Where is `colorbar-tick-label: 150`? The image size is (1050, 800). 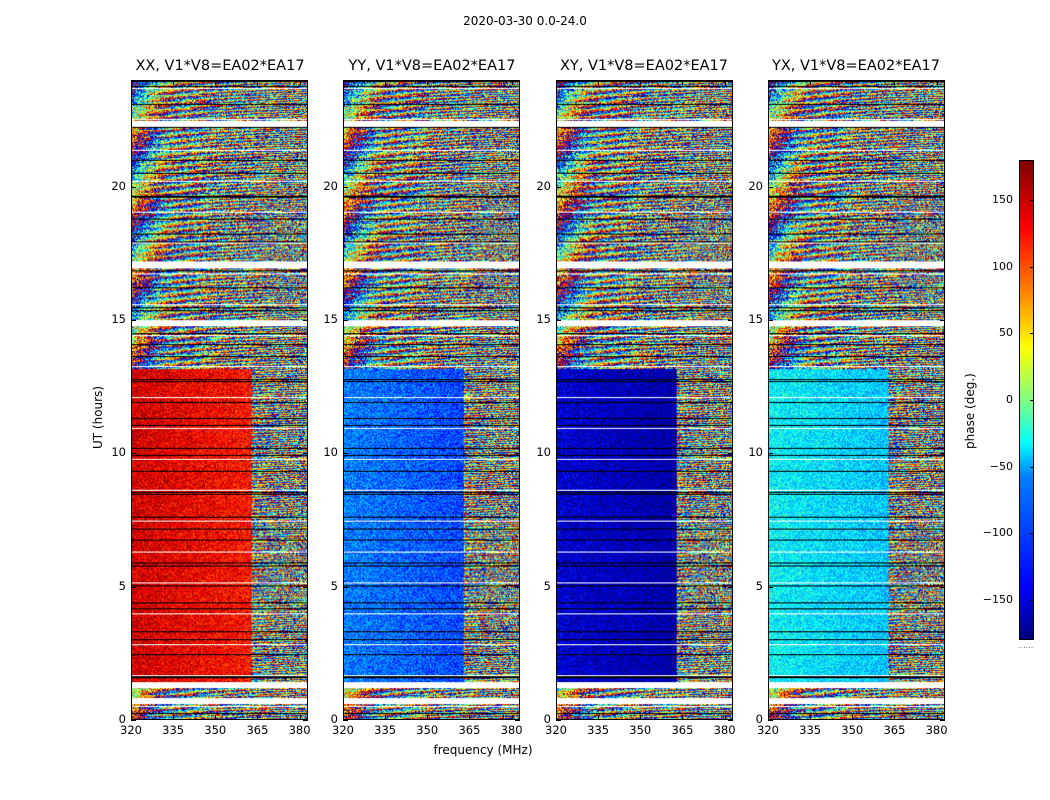
colorbar-tick-label: 150 is located at coordinates (1002, 199).